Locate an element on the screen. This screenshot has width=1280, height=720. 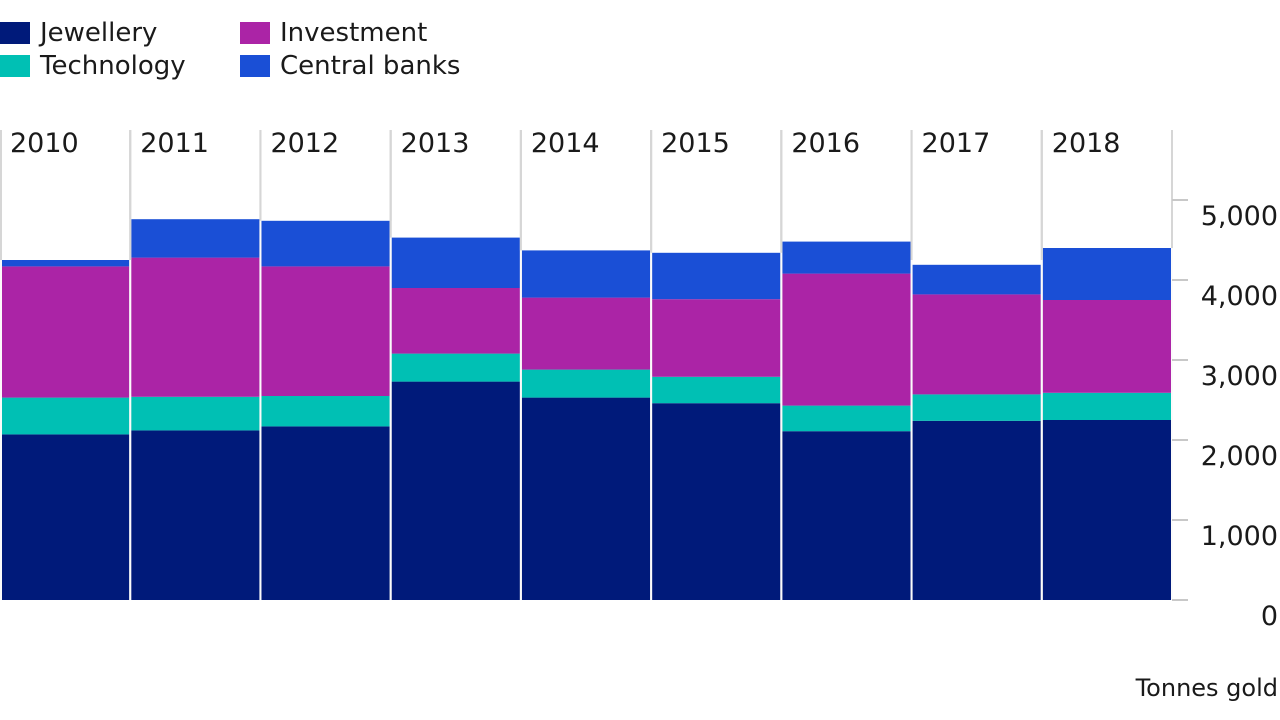
legend-item-jewellery: Jewellery is located at coordinates (78, 33).